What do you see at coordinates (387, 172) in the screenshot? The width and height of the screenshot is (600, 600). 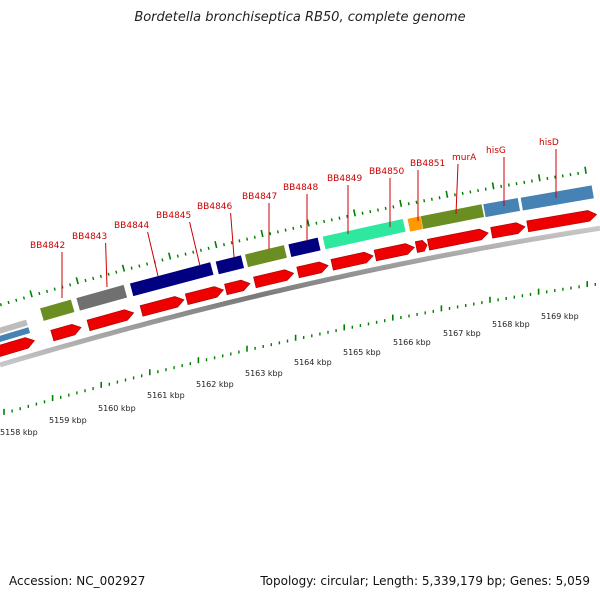 I see `gene-label: BB4850` at bounding box center [387, 172].